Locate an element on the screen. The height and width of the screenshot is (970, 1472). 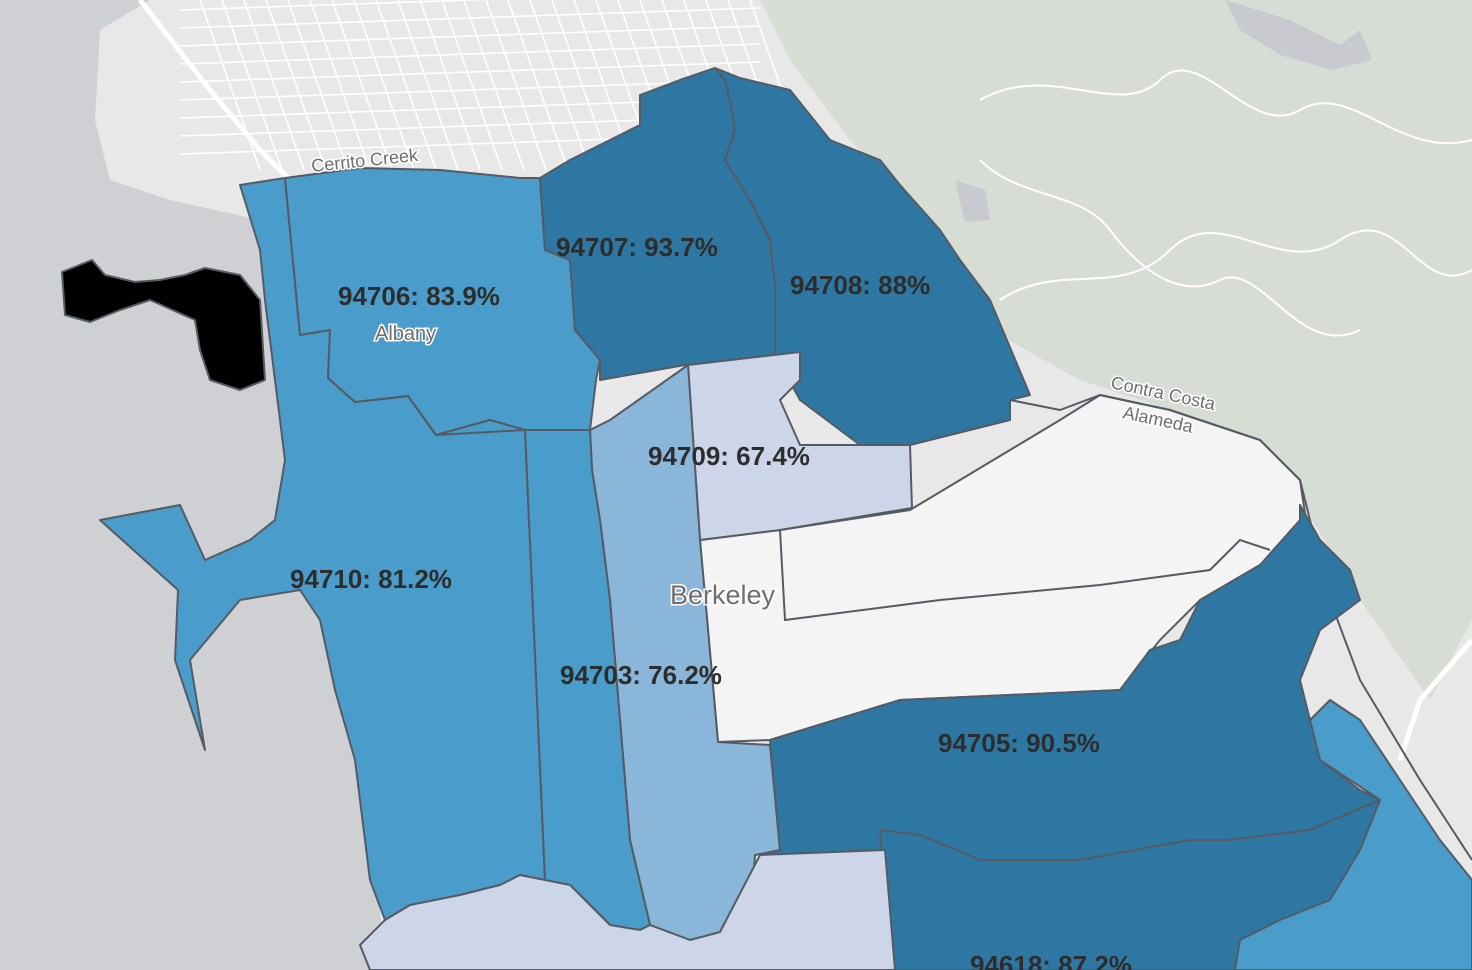
freeway is located at coordinates (220, 96).